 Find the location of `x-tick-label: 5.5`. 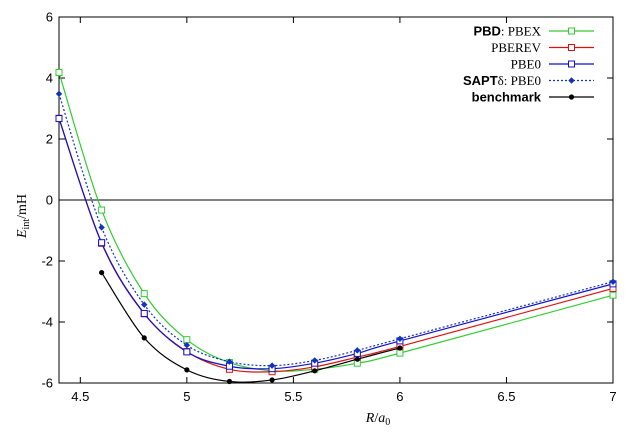

x-tick-label: 5.5 is located at coordinates (293, 396).